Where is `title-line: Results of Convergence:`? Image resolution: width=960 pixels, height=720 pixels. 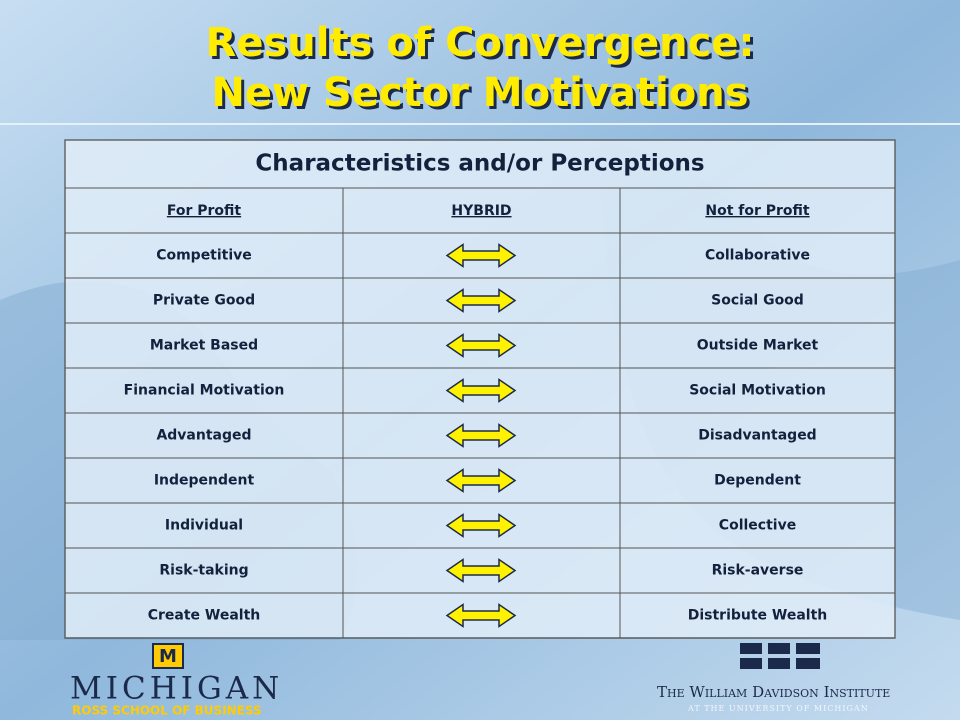
title-line: Results of Convergence: is located at coordinates (480, 43).